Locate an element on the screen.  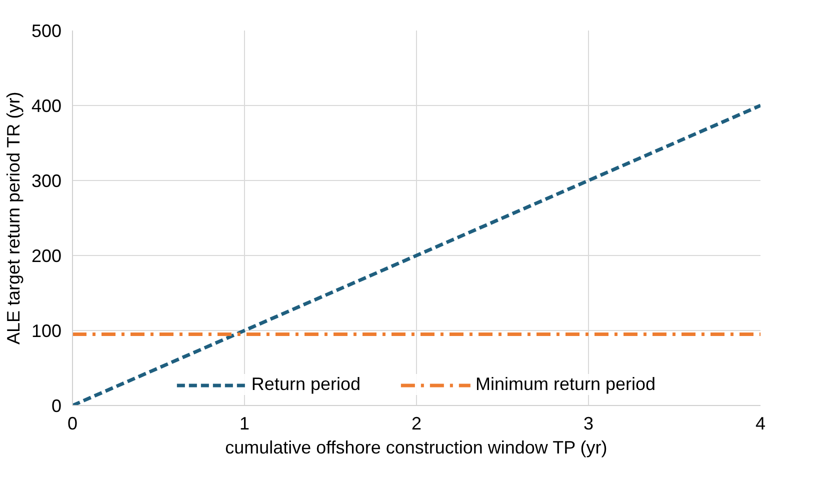
x-tick-label: 1 is located at coordinates (244, 424).